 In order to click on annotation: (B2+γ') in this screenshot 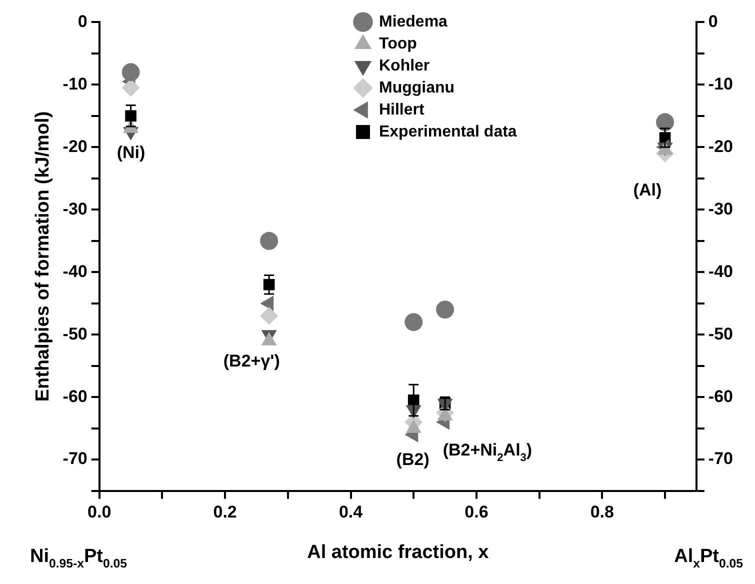, I will do `click(251, 361)`.